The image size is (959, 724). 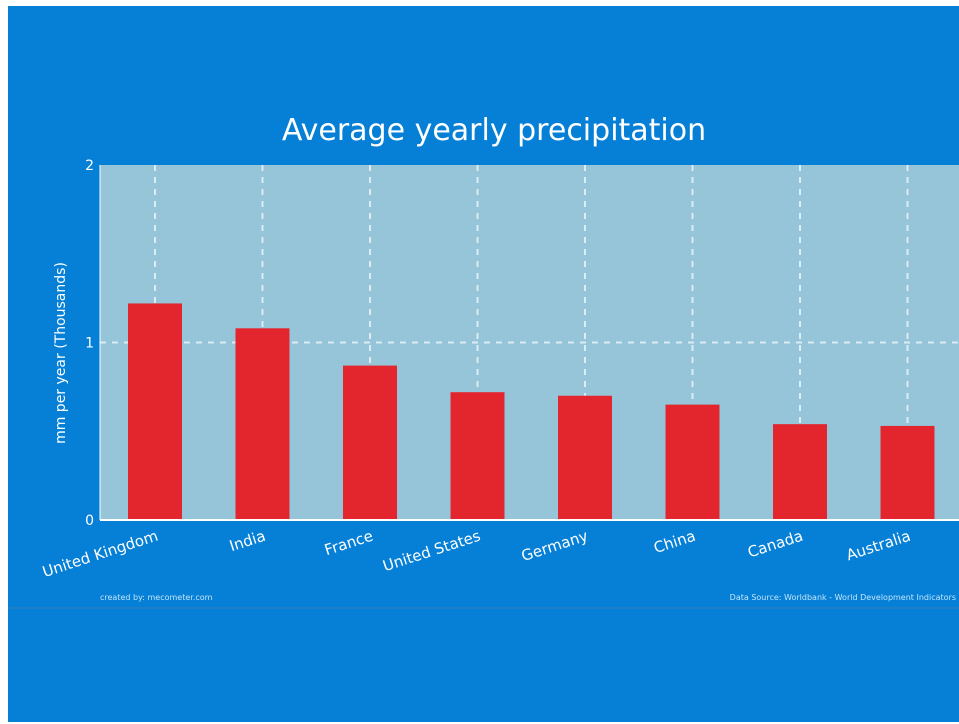 What do you see at coordinates (89, 521) in the screenshot?
I see `y-tick-label: 0` at bounding box center [89, 521].